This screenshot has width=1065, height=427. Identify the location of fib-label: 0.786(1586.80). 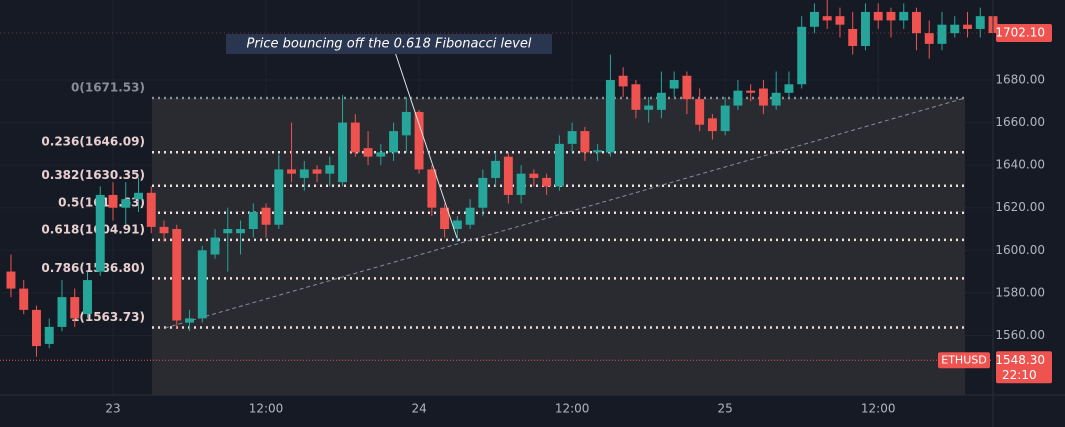
(93, 268).